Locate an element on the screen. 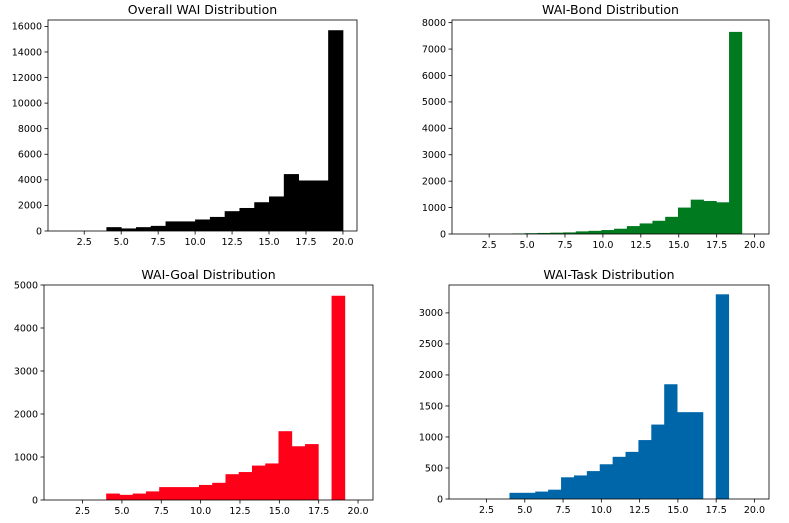  y-tick-label: 14000 is located at coordinates (27, 52).